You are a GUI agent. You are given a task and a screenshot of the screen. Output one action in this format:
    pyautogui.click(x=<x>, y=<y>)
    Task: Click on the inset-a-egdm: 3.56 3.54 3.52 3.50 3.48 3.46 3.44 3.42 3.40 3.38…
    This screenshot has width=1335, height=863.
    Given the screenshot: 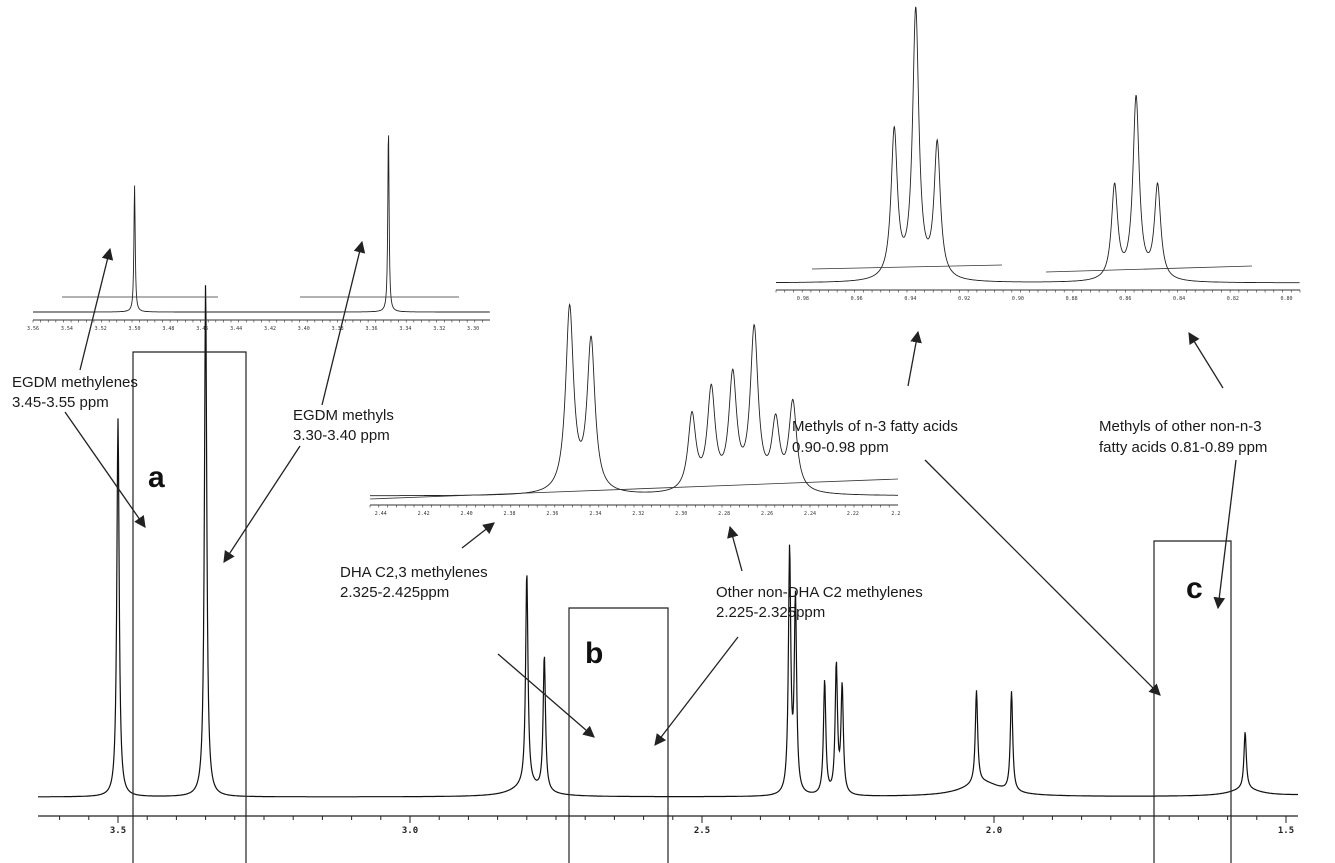 What is the action you would take?
    pyautogui.click(x=258, y=233)
    